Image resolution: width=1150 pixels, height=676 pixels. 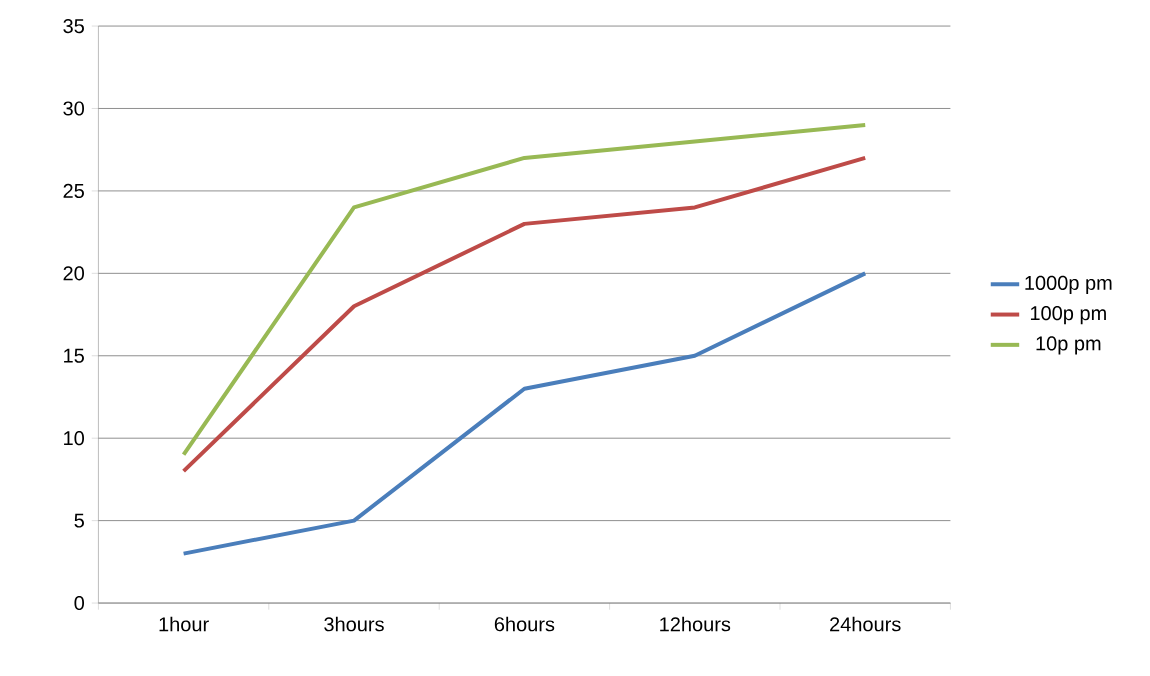 What do you see at coordinates (695, 624) in the screenshot?
I see `x-tick-label: 12hours` at bounding box center [695, 624].